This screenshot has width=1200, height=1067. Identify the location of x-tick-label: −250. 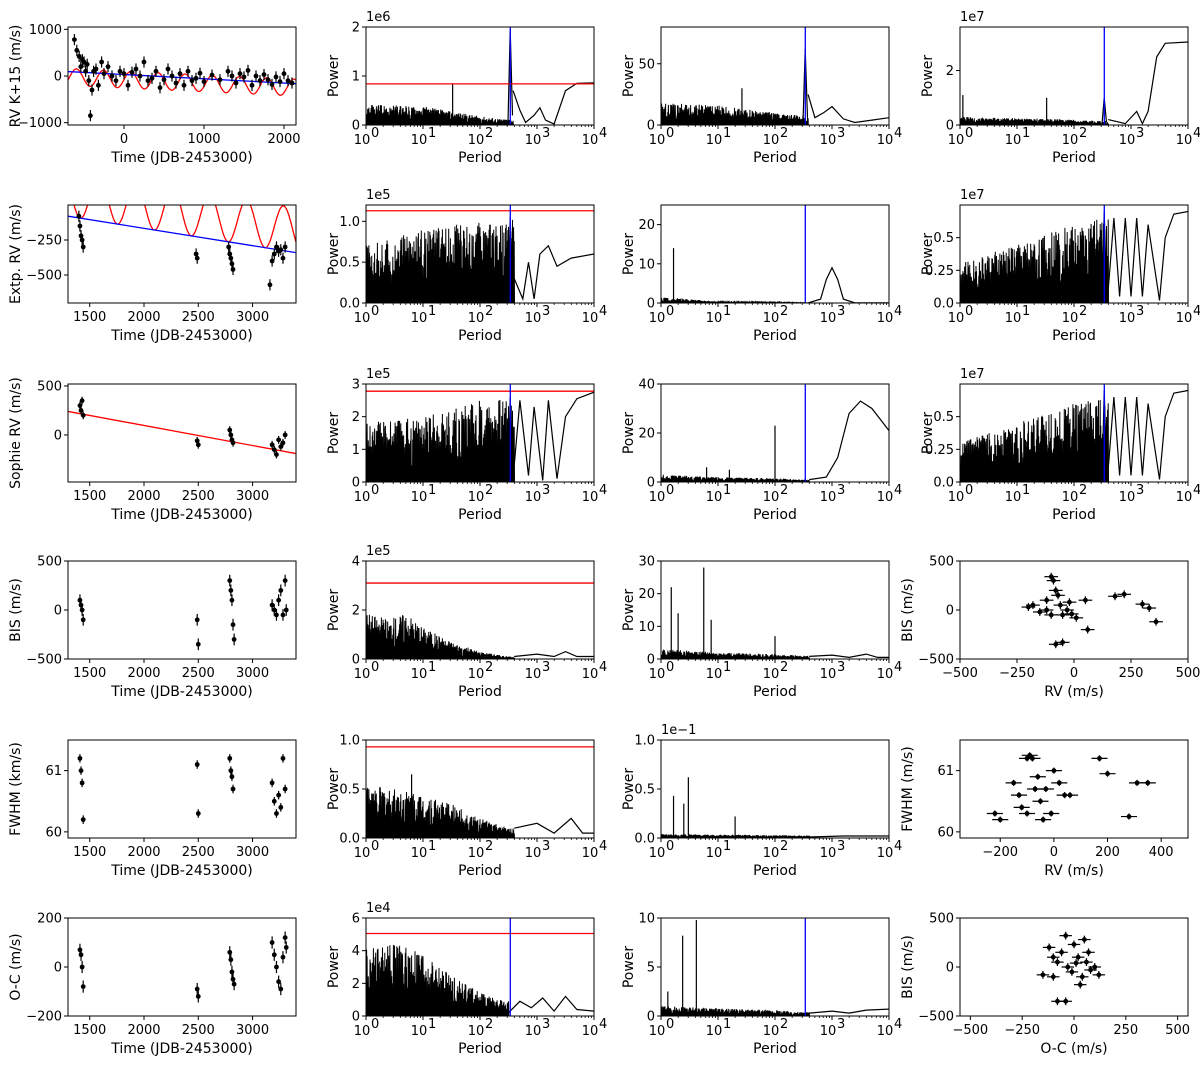
(1022, 1030).